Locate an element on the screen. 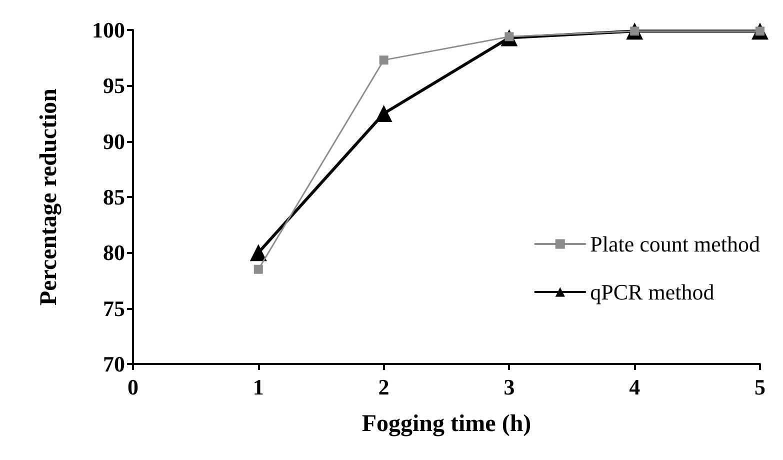 The height and width of the screenshot is (460, 783). y-tick-label: 95 is located at coordinates (114, 85).